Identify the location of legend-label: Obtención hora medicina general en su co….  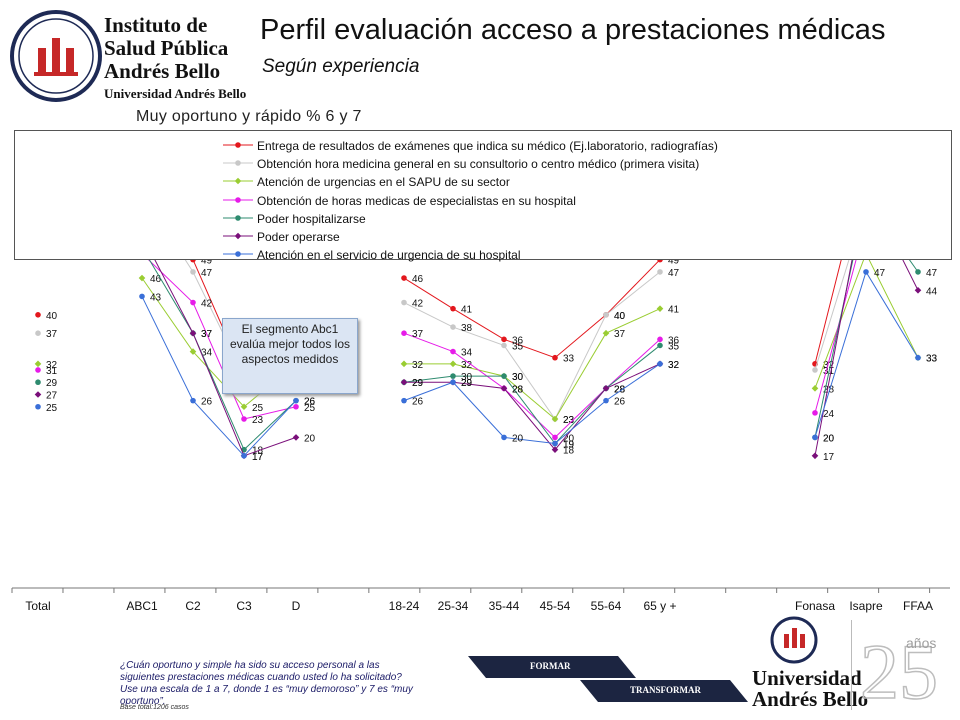
(478, 164).